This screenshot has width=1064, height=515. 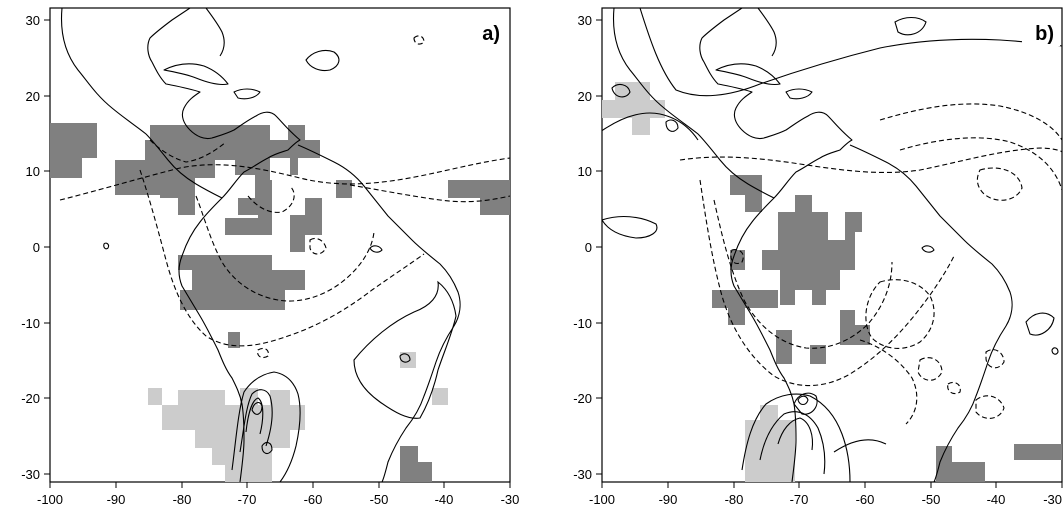 I want to click on y-tick-label: 20, so click(x=585, y=96).